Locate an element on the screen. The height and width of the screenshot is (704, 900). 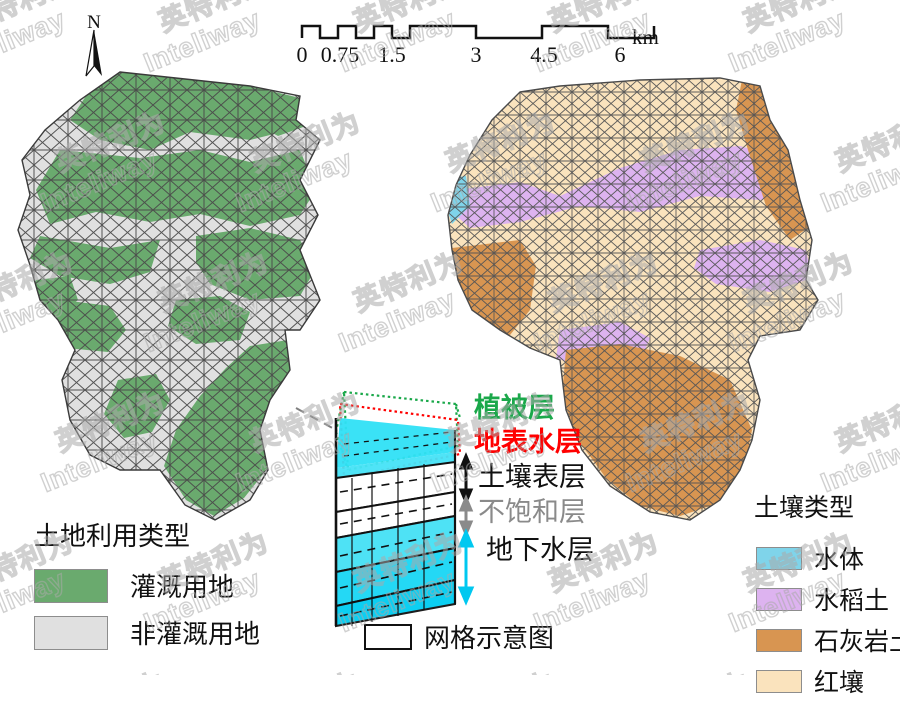
north-arrow: N is located at coordinates (94, 48).